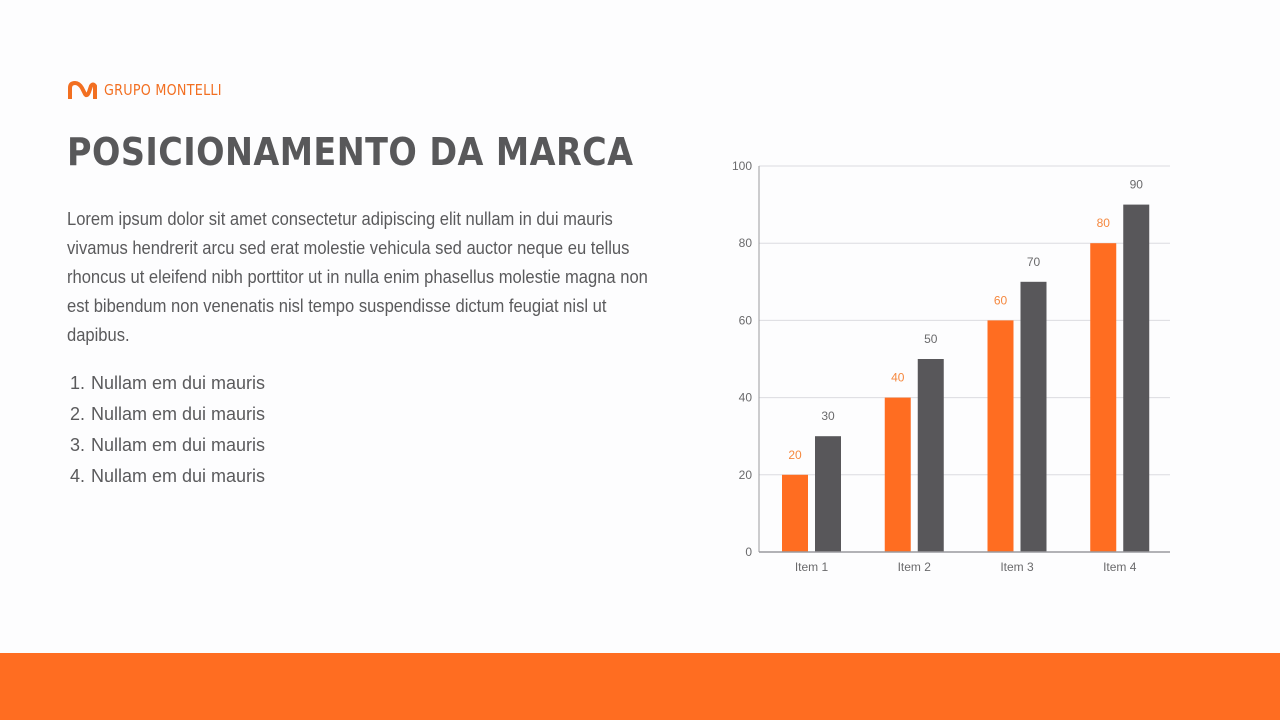  Describe the element at coordinates (1137, 185) in the screenshot. I see `data-label: 90` at that location.